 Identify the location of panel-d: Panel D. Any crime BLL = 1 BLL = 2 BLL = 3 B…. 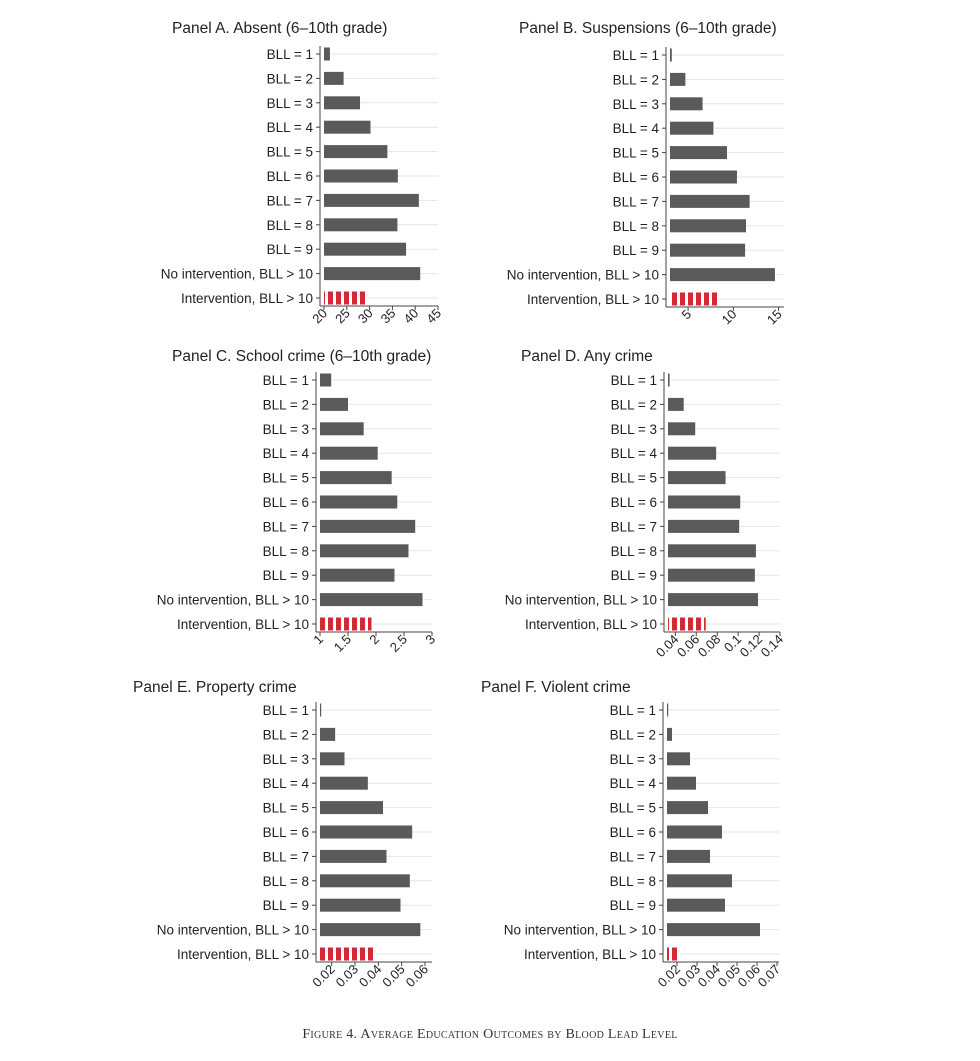
(645, 504).